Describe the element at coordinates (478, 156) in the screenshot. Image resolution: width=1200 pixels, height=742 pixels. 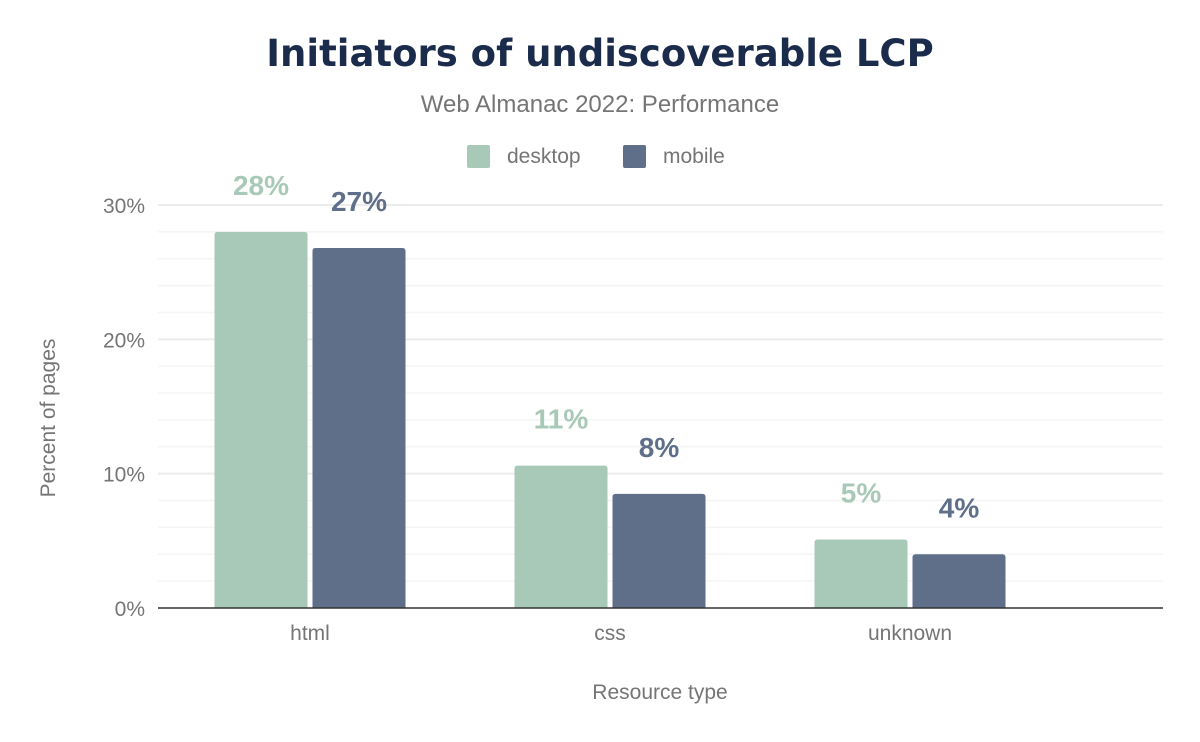
I see `legend-swatch-desktop` at that location.